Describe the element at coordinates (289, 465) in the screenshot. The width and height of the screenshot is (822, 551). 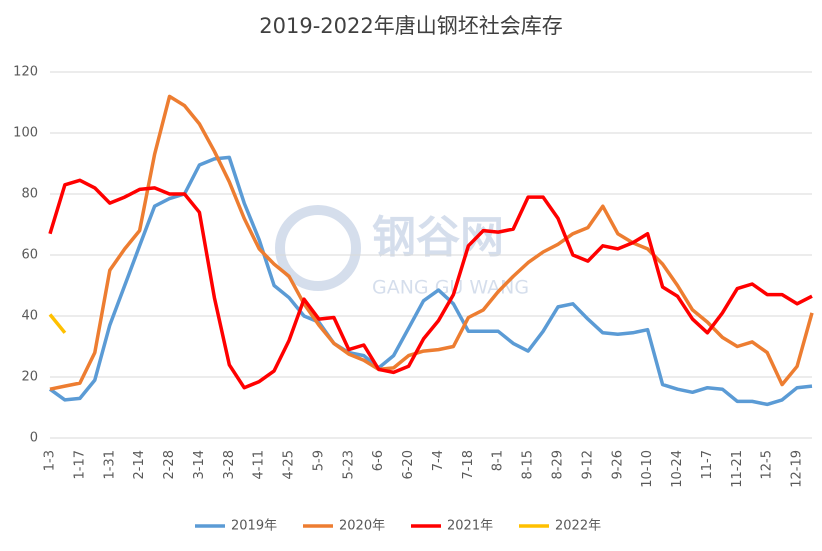
I see `x-tick-label: 4-25` at that location.